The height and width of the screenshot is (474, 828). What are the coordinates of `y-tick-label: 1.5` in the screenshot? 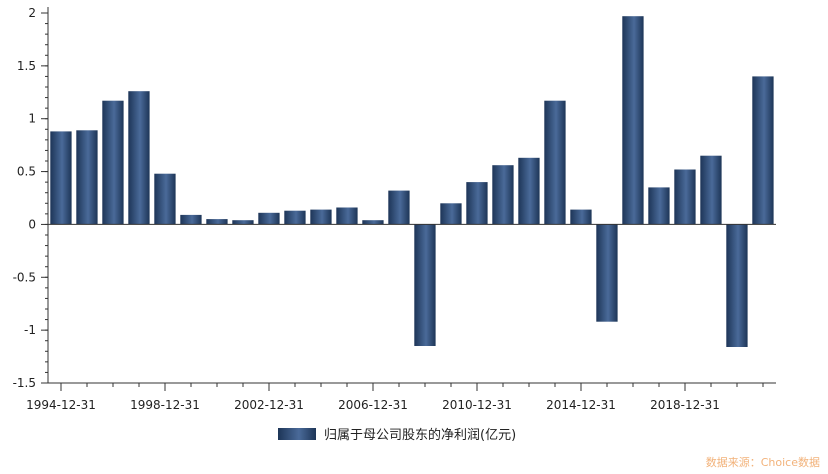 It's located at (26, 66).